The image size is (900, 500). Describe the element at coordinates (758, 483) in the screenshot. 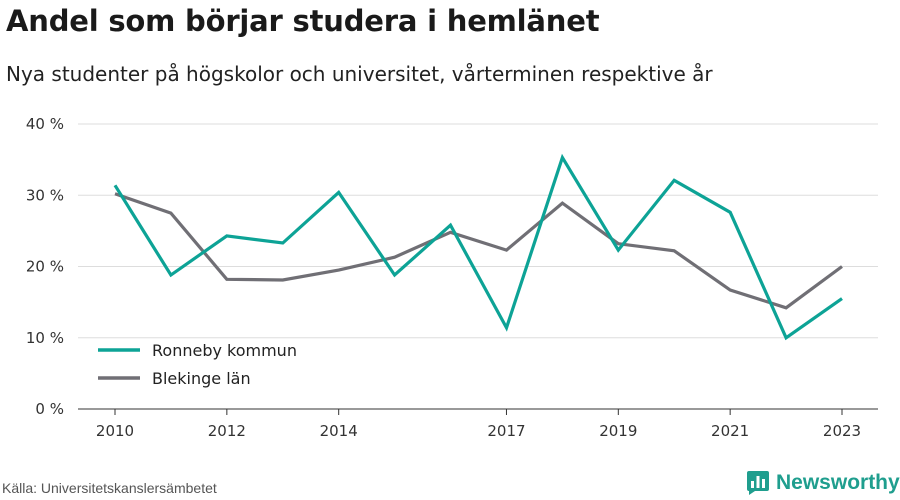

I see `newsworthy-logo-icon` at that location.